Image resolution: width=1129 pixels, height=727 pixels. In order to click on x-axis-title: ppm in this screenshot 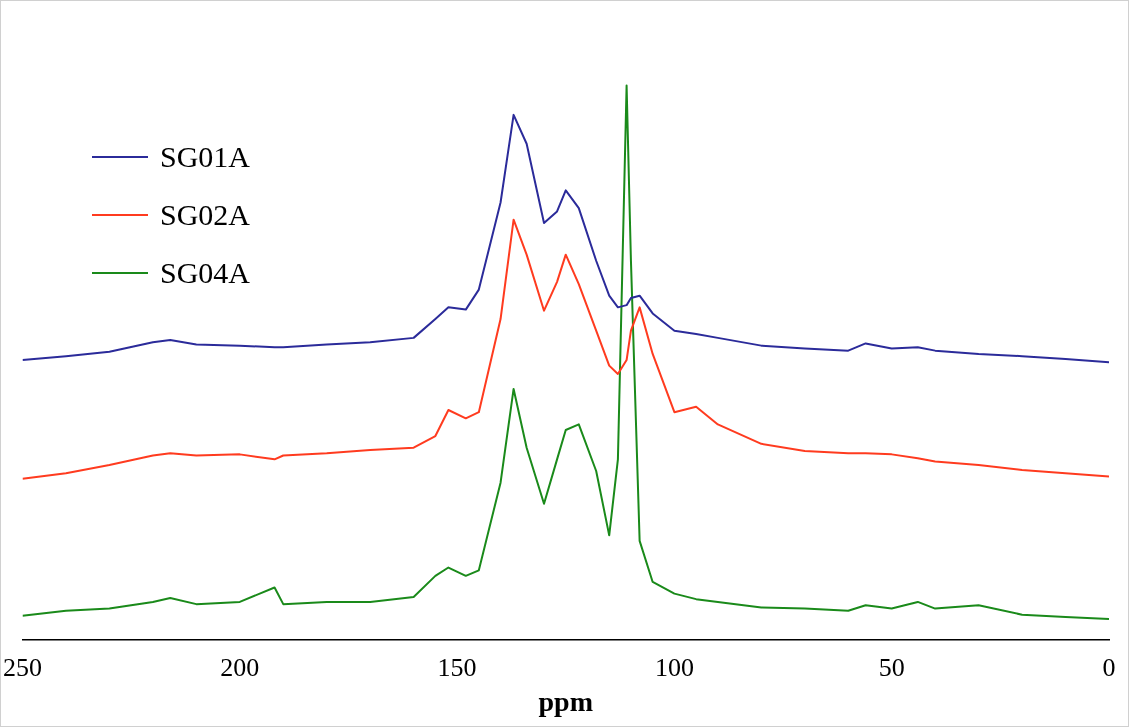, I will do `click(565, 702)`.